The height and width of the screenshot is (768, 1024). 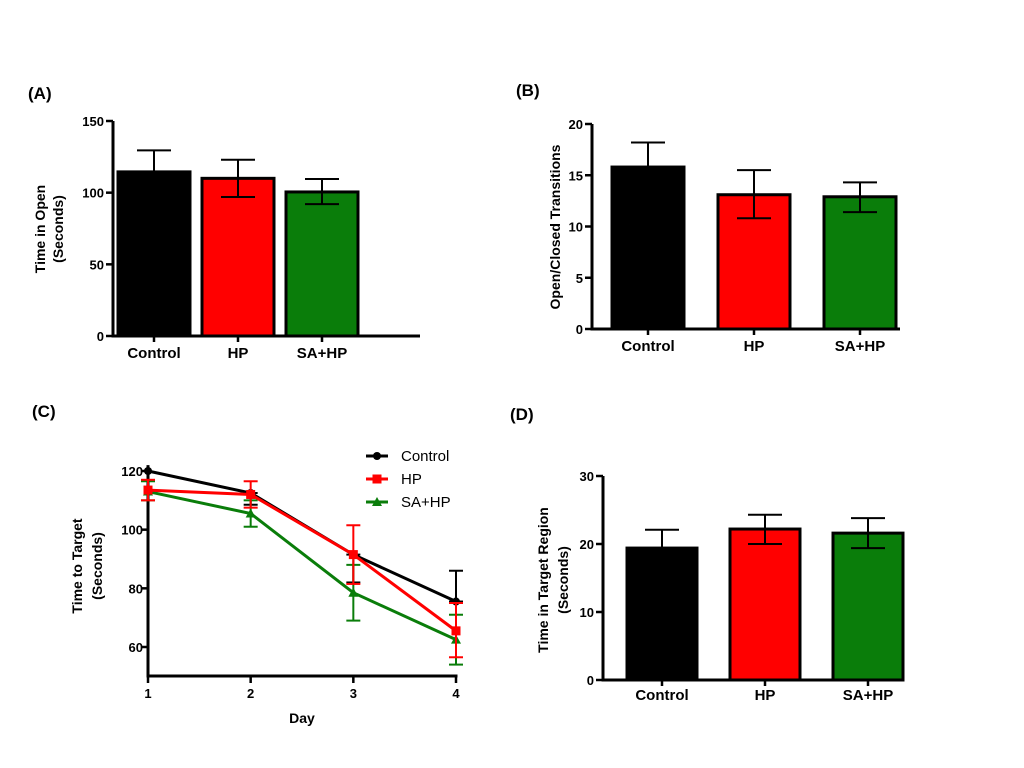 What do you see at coordinates (555, 226) in the screenshot?
I see `panel-b-y-axis-title: Open/Closed Transitions` at bounding box center [555, 226].